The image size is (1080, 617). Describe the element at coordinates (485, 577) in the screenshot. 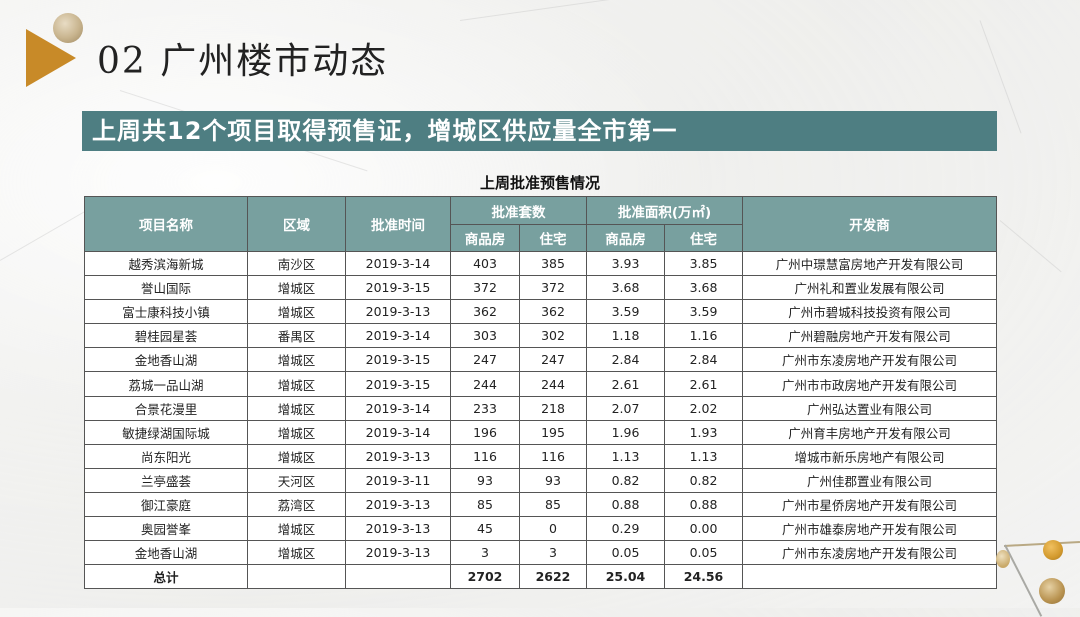

I see `total-units-commercial: 2702` at that location.